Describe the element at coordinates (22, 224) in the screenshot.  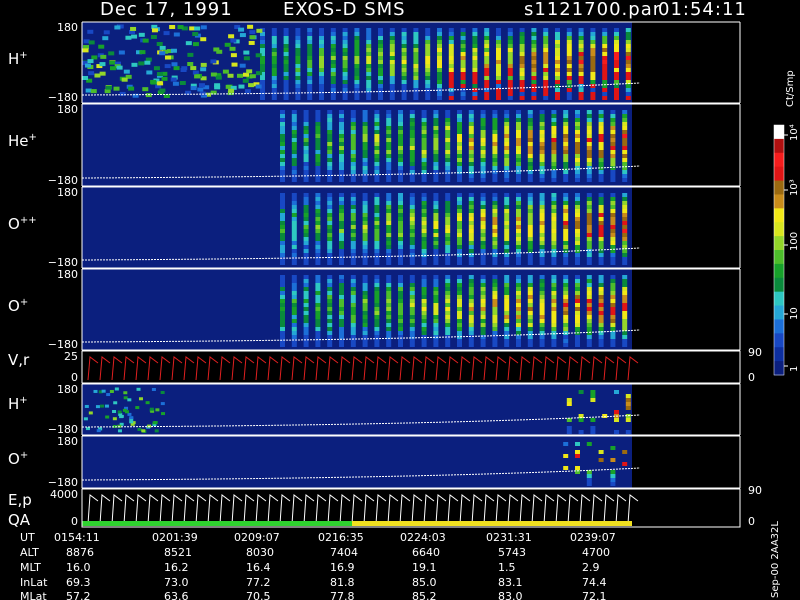
I see `panel-label: O++` at that location.